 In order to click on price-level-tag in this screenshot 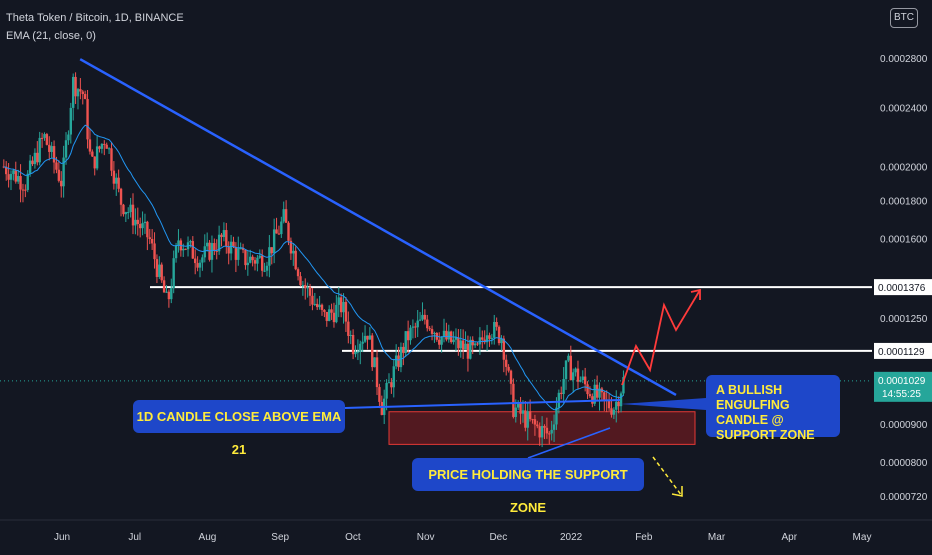, I will do `click(903, 350)`.